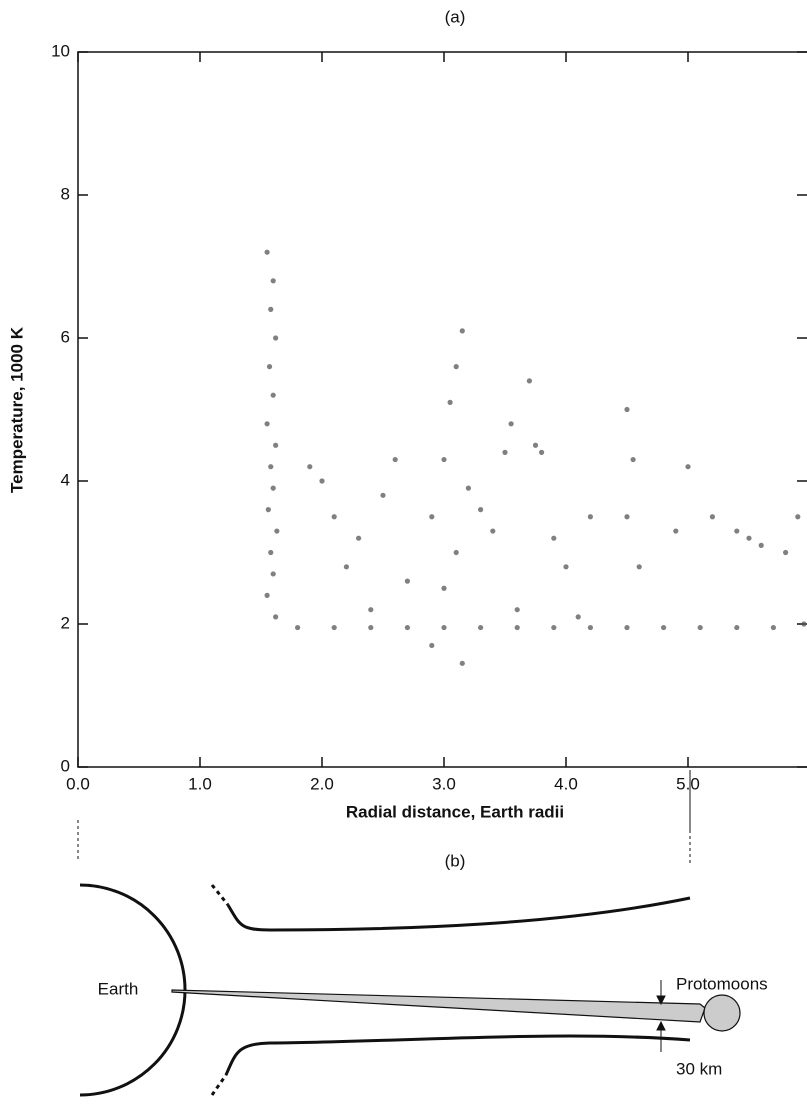 Image resolution: width=807 pixels, height=1104 pixels. Describe the element at coordinates (200, 783) in the screenshot. I see `x-tick-label: 1.0` at that location.